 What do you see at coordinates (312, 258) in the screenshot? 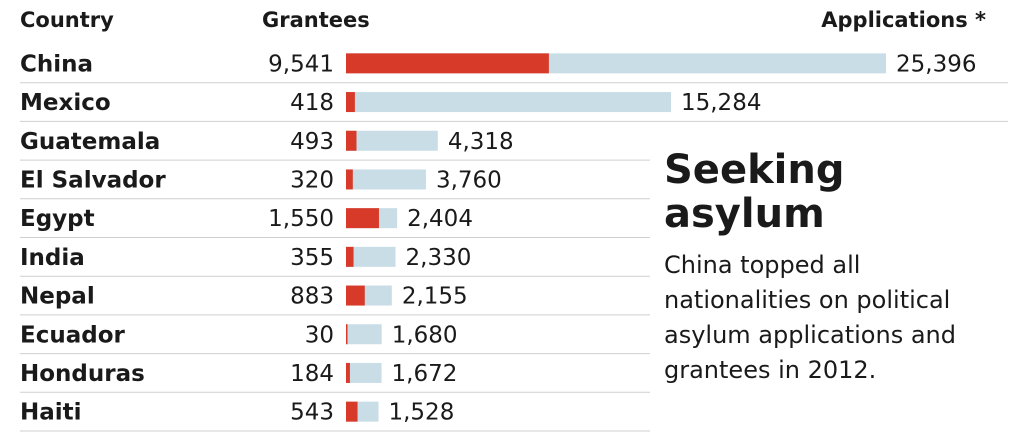
I see `grantees-value-label: 355` at bounding box center [312, 258].